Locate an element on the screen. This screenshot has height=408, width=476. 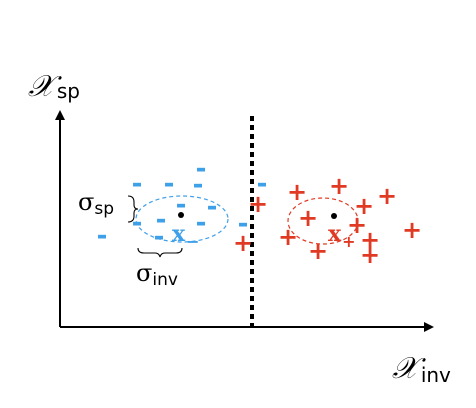
negative-cluster-ellipse is located at coordinates (182, 219).